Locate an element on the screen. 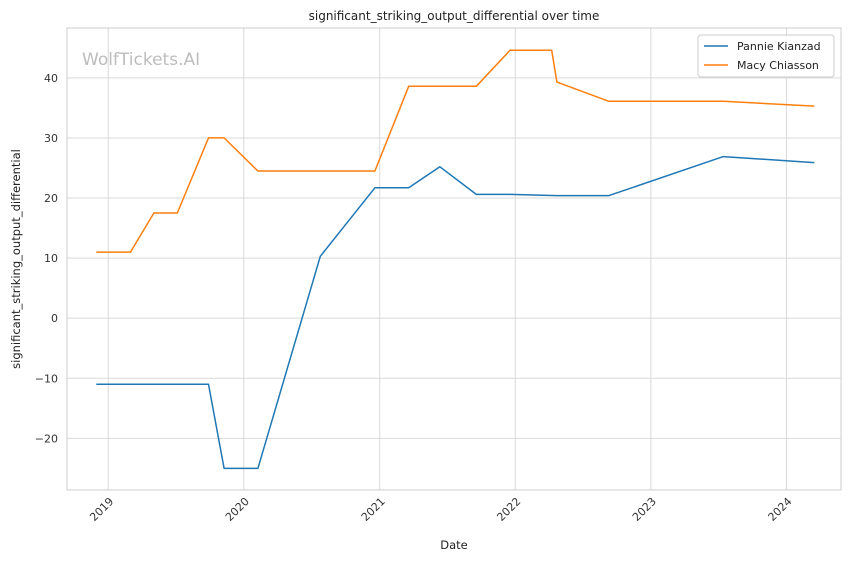  x-tick-label: 2021 is located at coordinates (373, 509).